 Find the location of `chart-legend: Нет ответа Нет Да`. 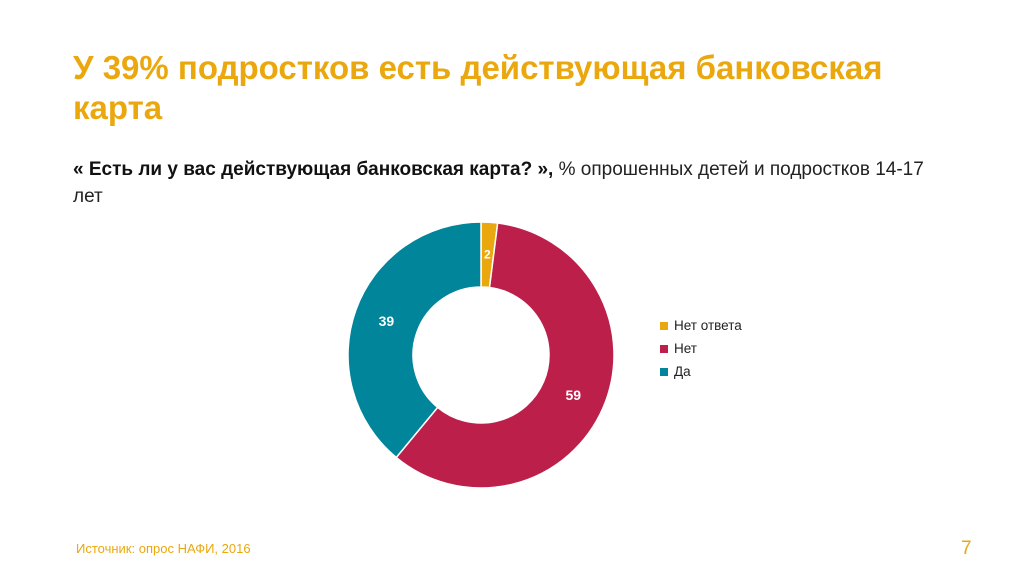

chart-legend: Нет ответа Нет Да is located at coordinates (701, 348).